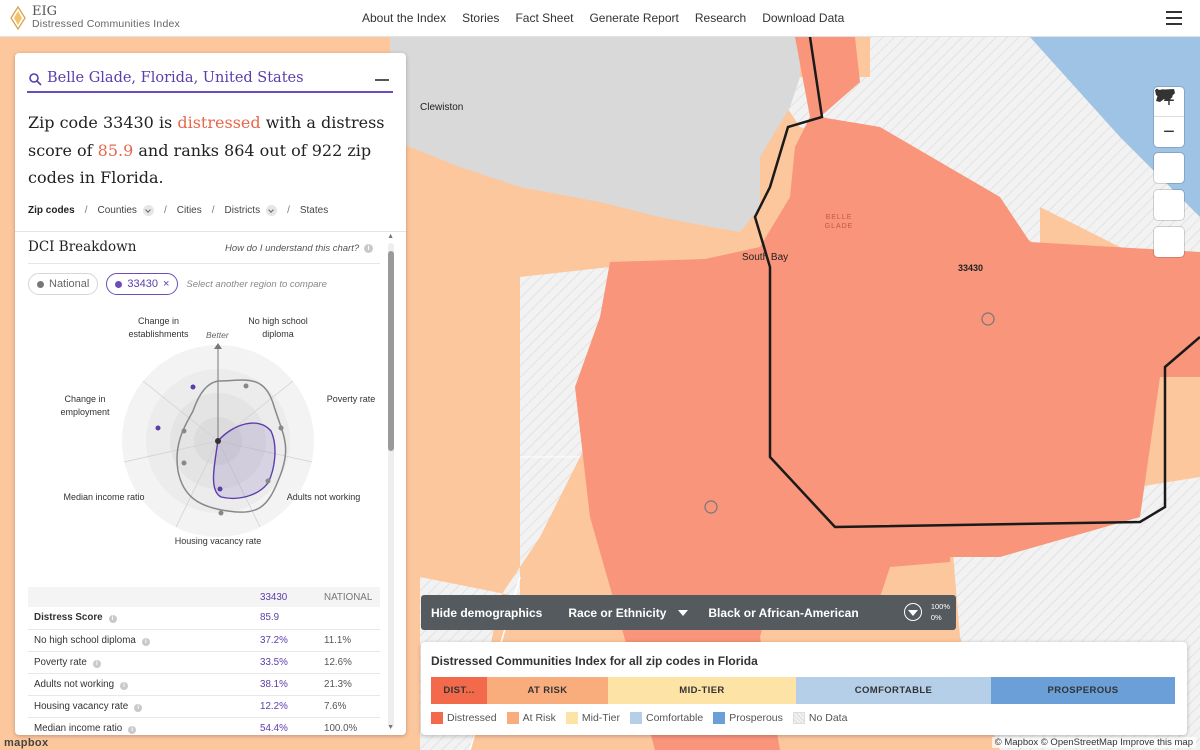  I want to click on usa-view-button, so click(1169, 173).